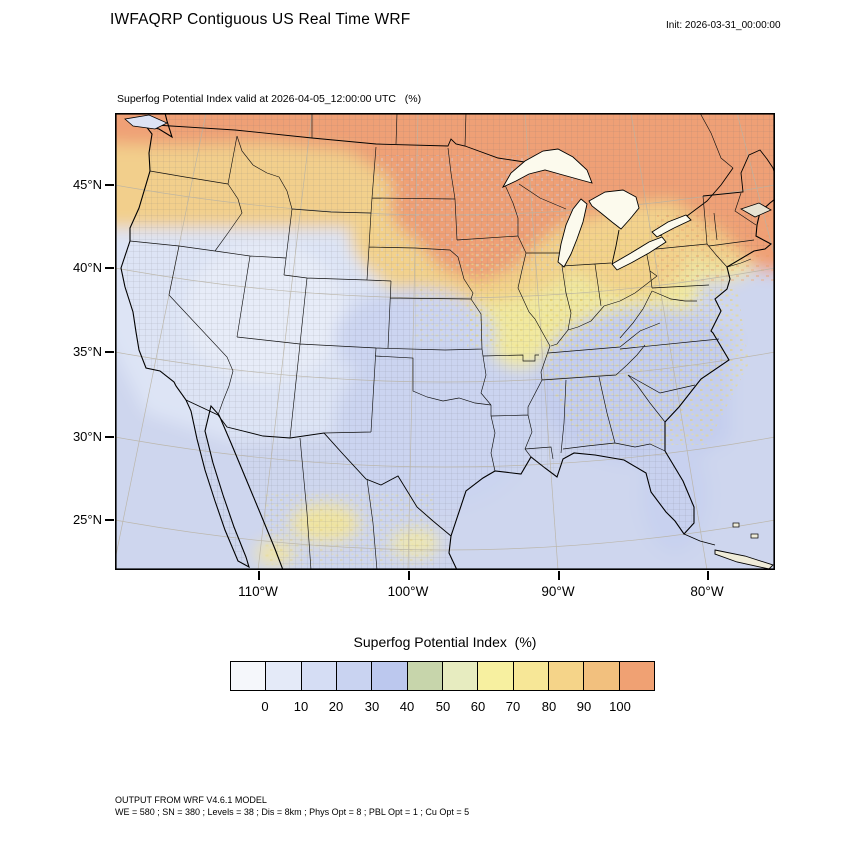  Describe the element at coordinates (596, 209) in the screenshot. I see `great-lakes` at that location.